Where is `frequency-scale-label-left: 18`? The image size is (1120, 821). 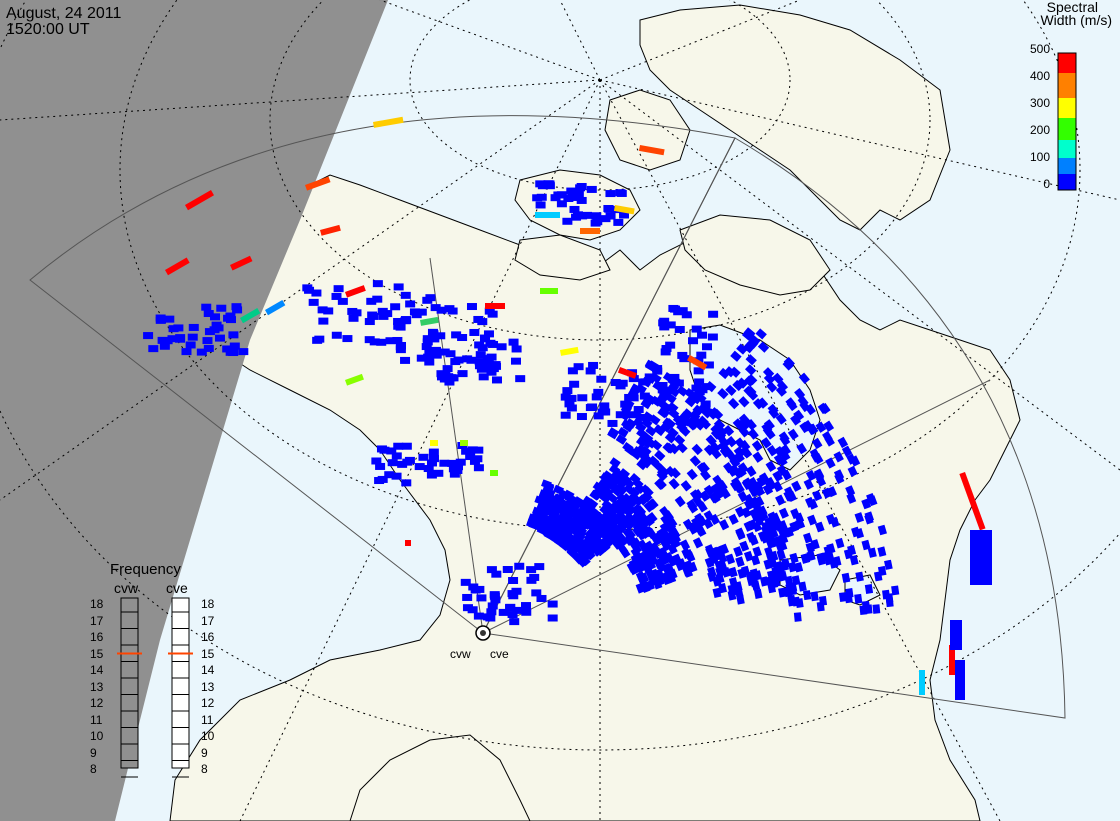
frequency-scale-label-left: 18 is located at coordinates (97, 604).